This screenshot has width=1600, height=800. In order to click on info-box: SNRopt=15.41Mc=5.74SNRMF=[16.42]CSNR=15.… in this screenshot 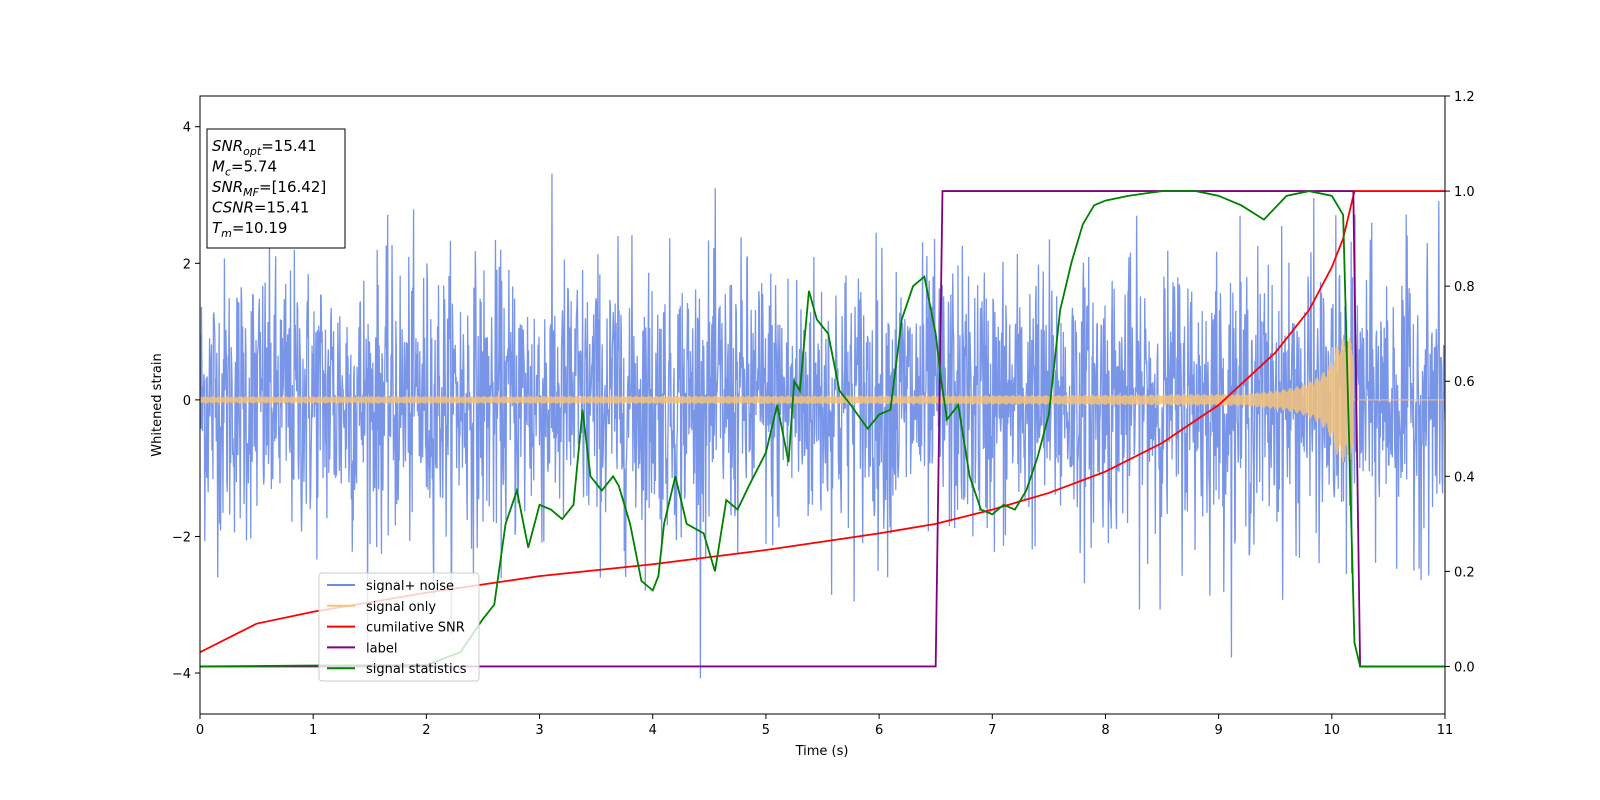, I will do `click(276, 188)`.